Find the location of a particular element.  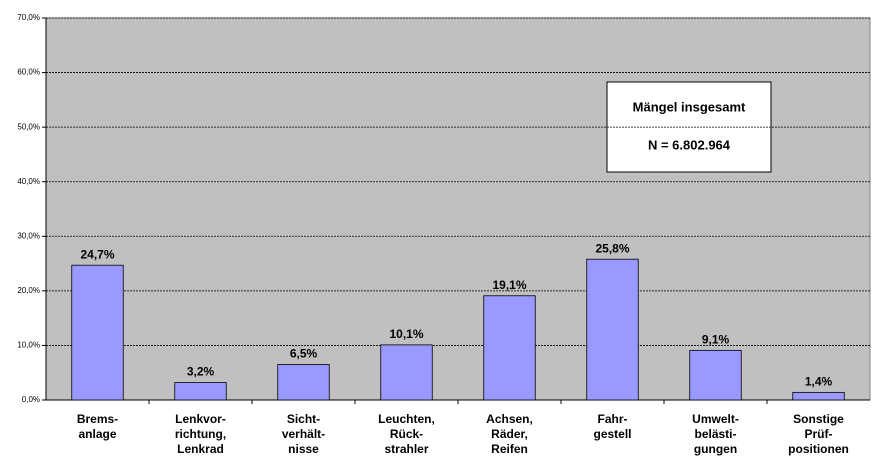

y-tick-label: 20,0% is located at coordinates (28, 290).